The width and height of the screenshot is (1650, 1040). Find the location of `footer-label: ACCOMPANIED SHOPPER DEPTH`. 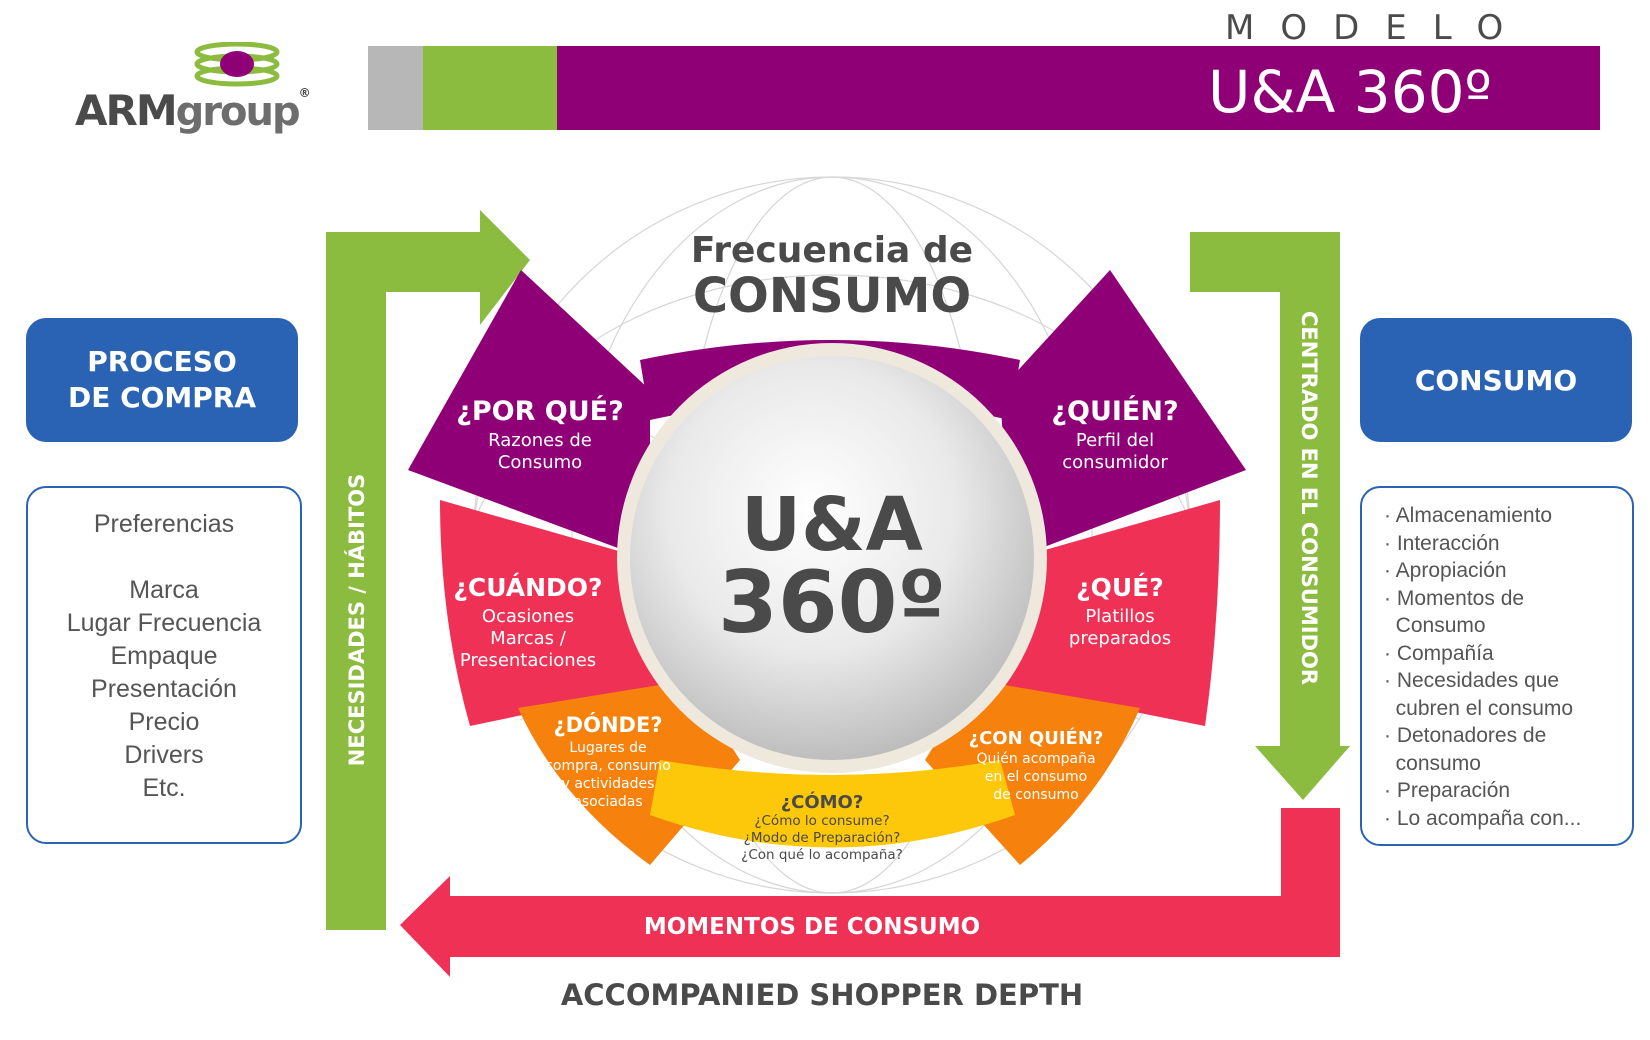

footer-label: ACCOMPANIED SHOPPER DEPTH is located at coordinates (822, 995).